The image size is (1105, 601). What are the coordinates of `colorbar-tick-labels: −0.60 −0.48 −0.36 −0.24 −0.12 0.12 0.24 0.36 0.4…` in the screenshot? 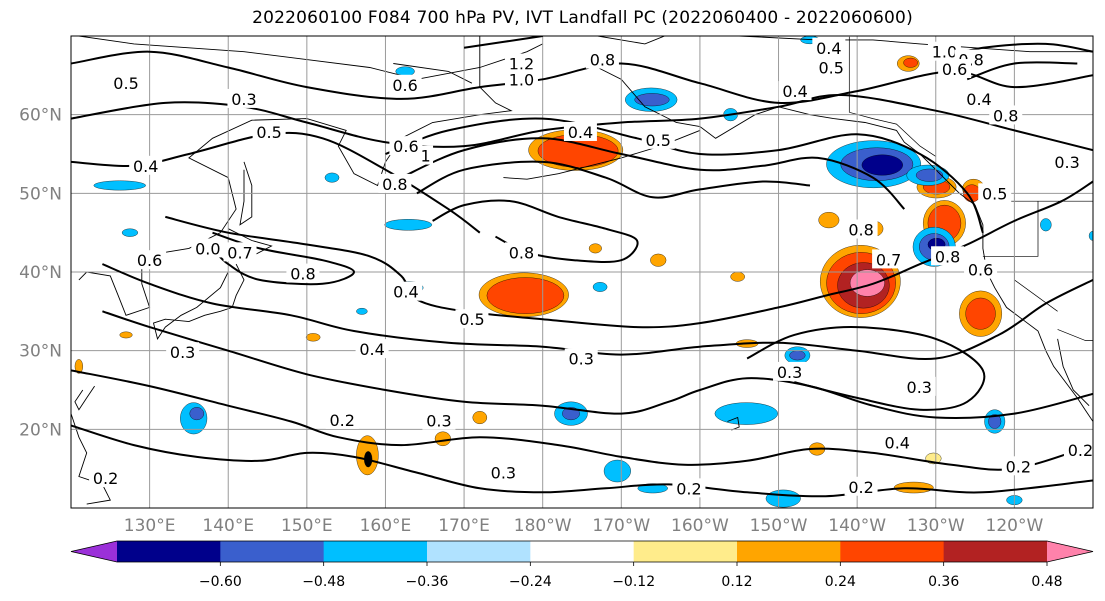 It's located at (631, 576).